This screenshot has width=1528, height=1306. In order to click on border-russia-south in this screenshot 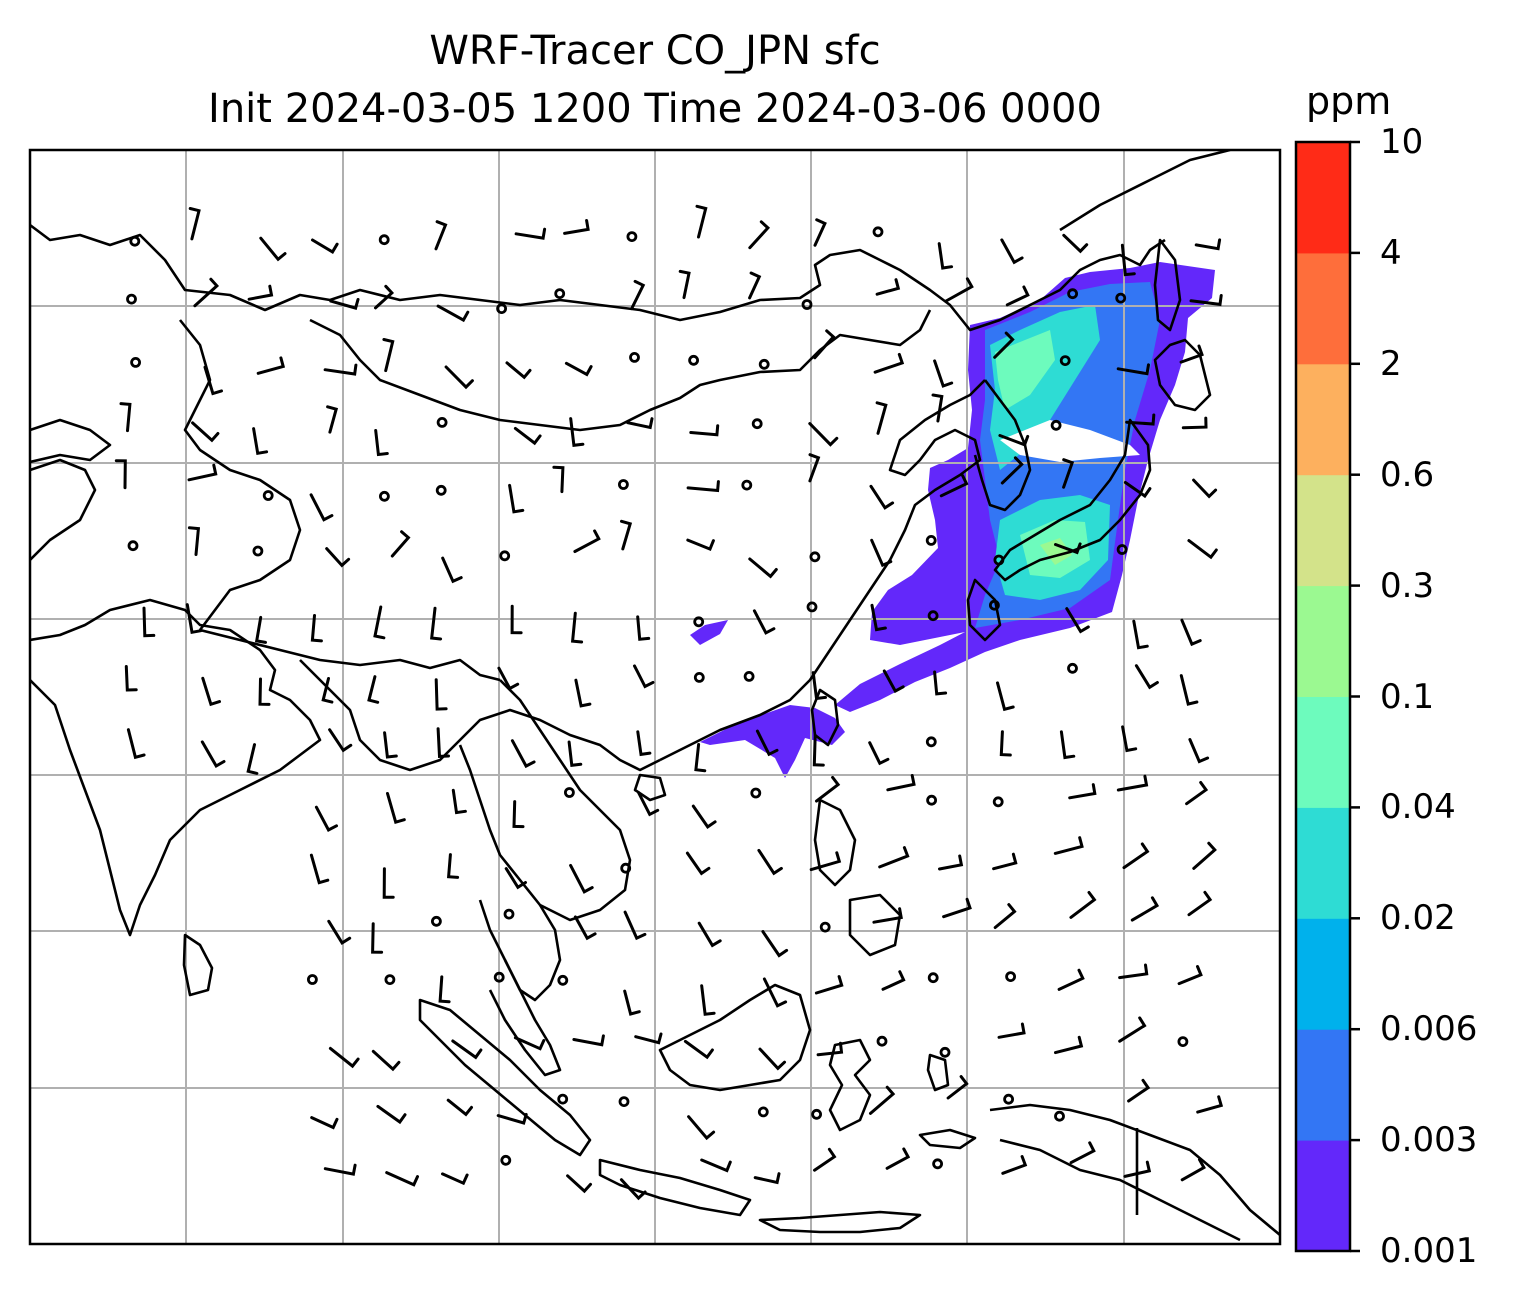, I will do `click(598, 277)`.